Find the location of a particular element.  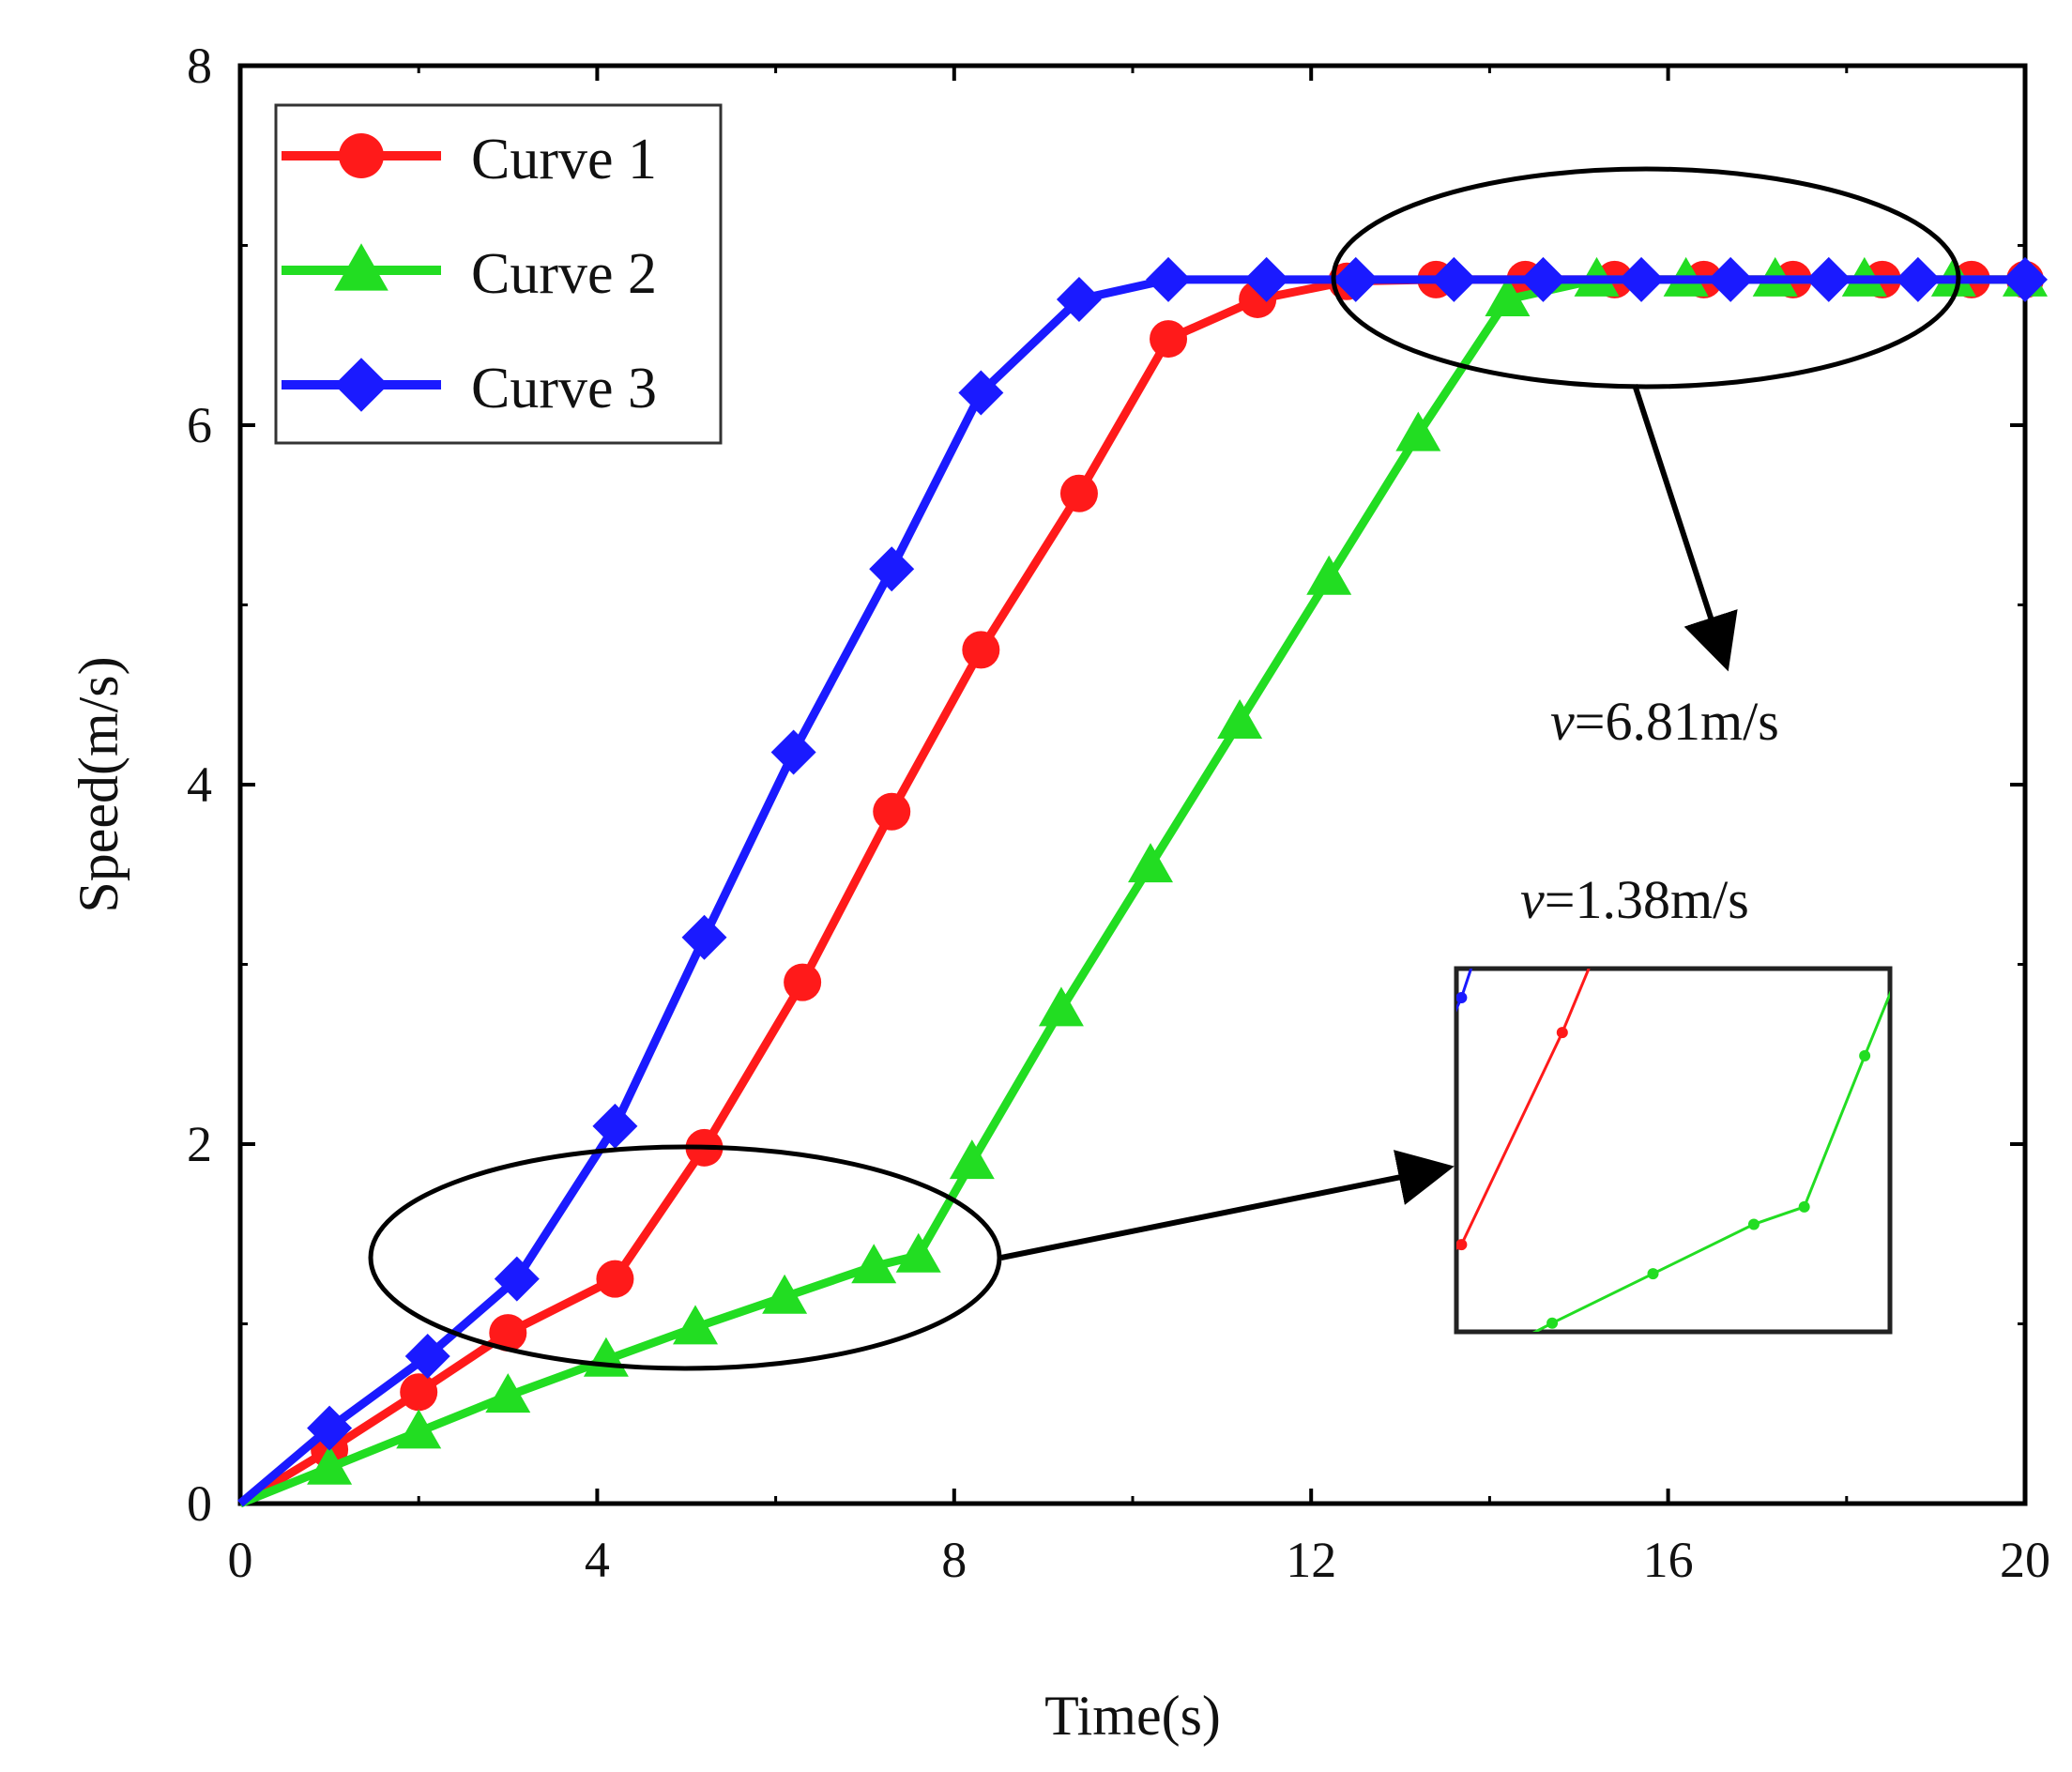

legend-label-curve-3: Curve 3 is located at coordinates (564, 388).